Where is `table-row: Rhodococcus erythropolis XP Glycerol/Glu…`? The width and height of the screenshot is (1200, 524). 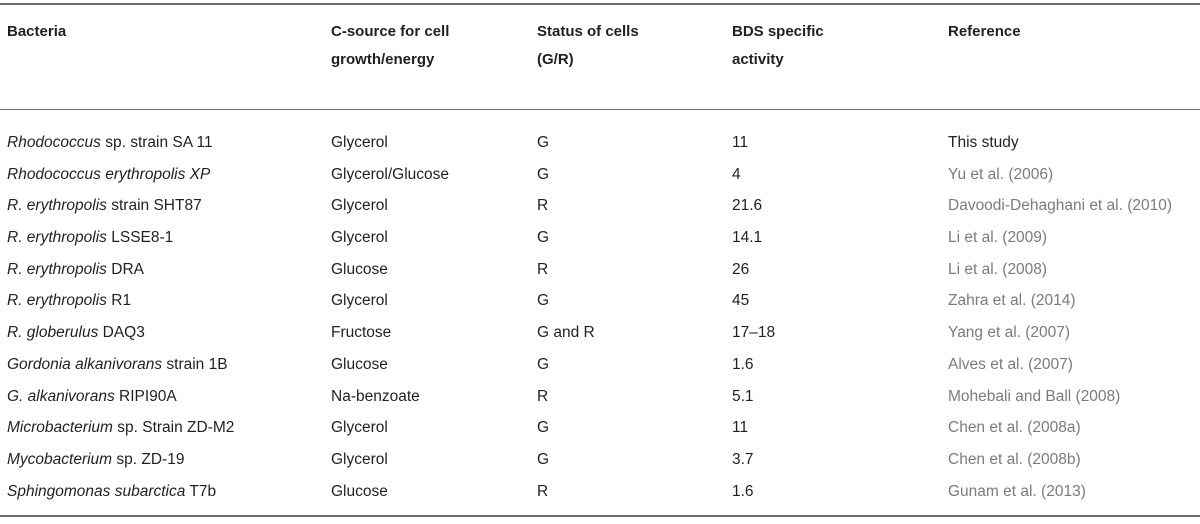
table-row: Rhodococcus erythropolis XP Glycerol/Glu… is located at coordinates (600, 175).